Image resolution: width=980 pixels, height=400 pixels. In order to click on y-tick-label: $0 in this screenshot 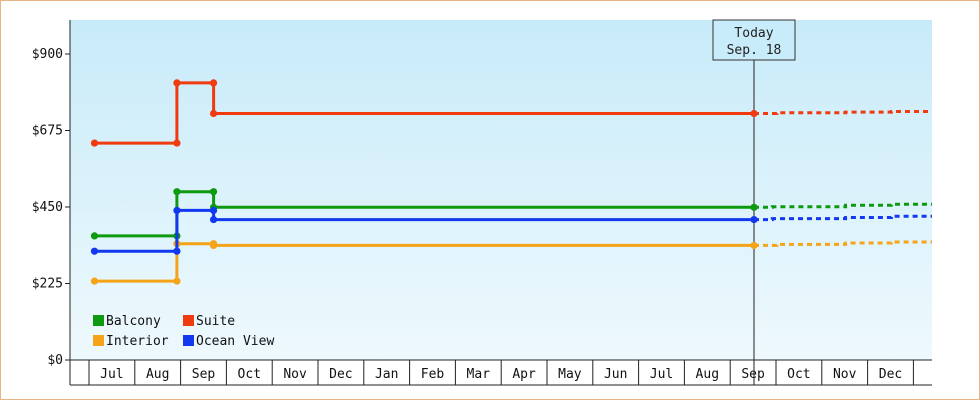, I will do `click(55, 360)`.